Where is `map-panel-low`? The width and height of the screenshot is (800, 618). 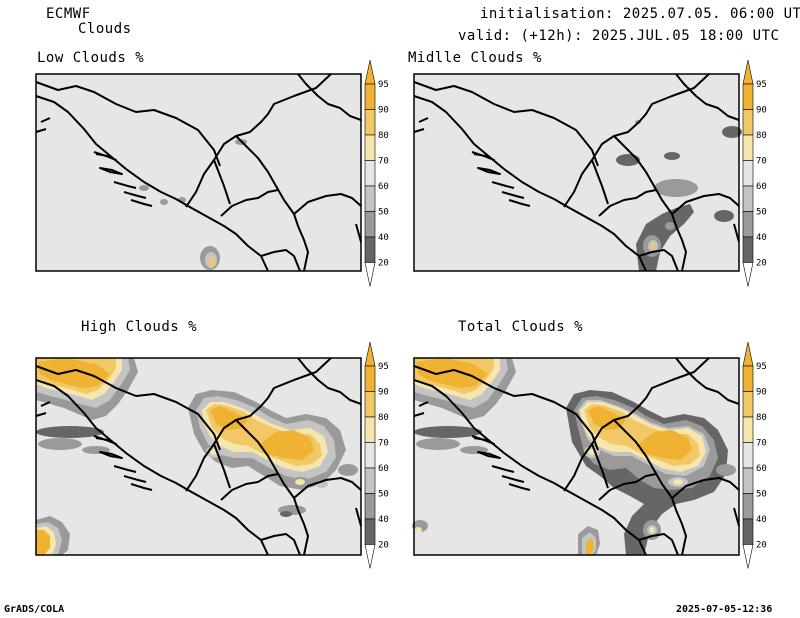
map-panel-low is located at coordinates (198, 172).